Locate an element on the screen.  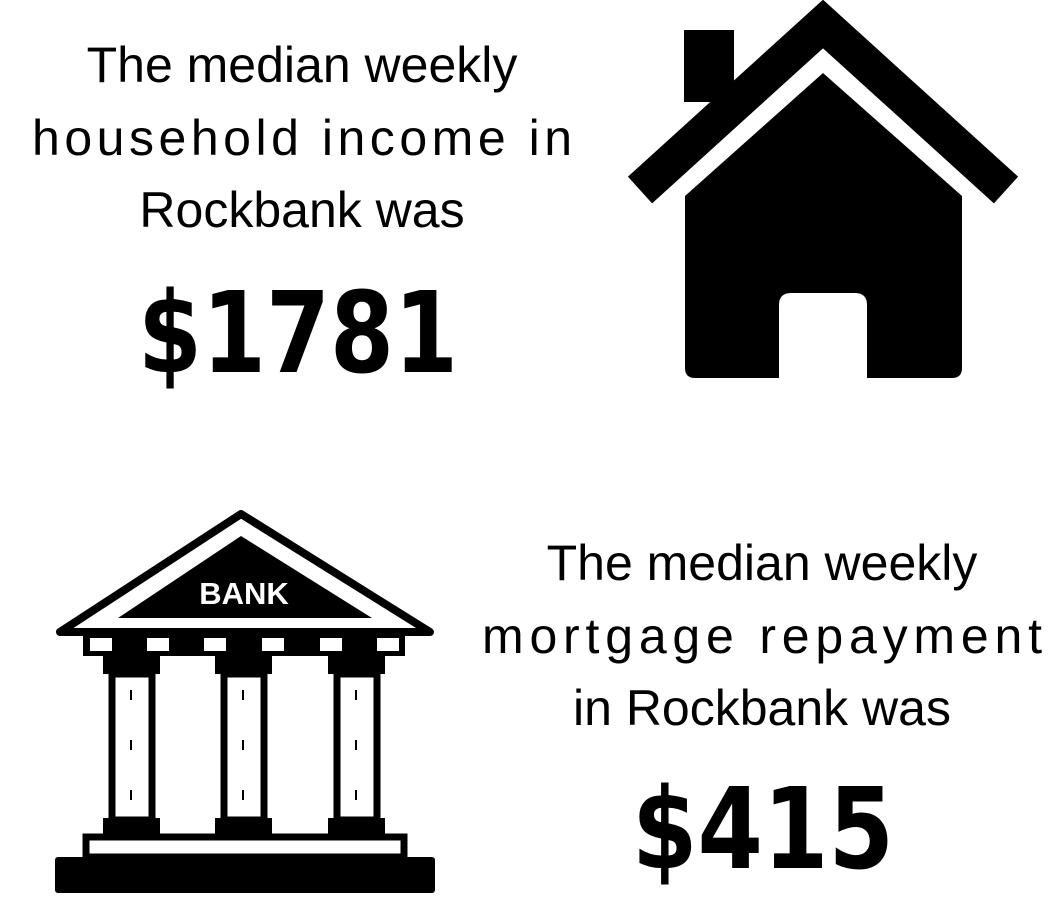
beam-dentils is located at coordinates (244, 644).